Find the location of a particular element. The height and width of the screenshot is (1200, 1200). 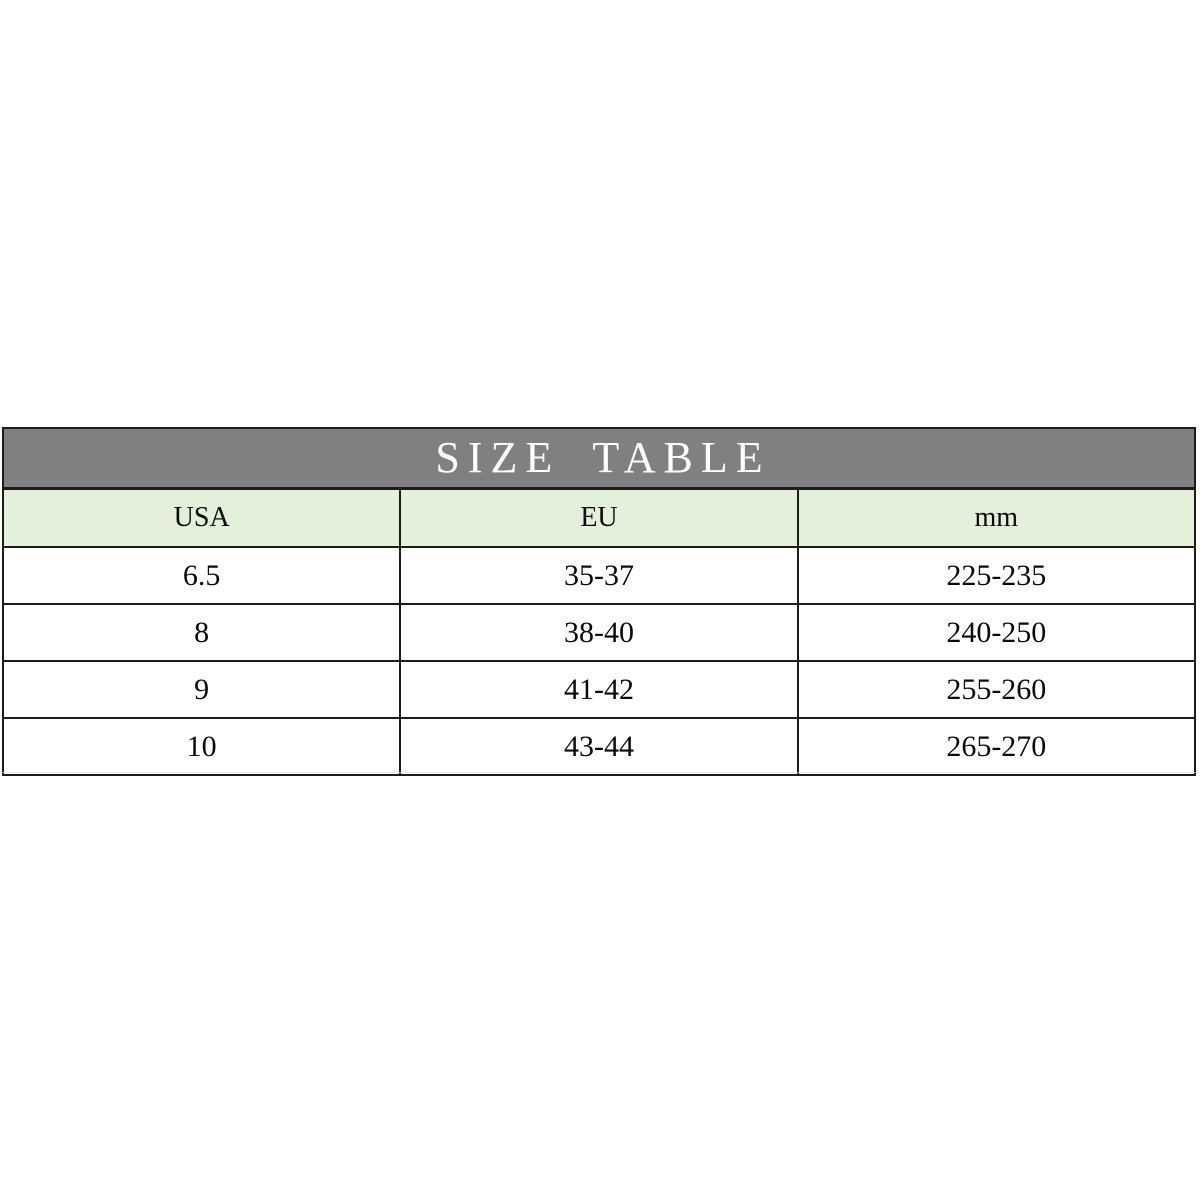

cropped-row-ghost-line is located at coordinates (599, 772).